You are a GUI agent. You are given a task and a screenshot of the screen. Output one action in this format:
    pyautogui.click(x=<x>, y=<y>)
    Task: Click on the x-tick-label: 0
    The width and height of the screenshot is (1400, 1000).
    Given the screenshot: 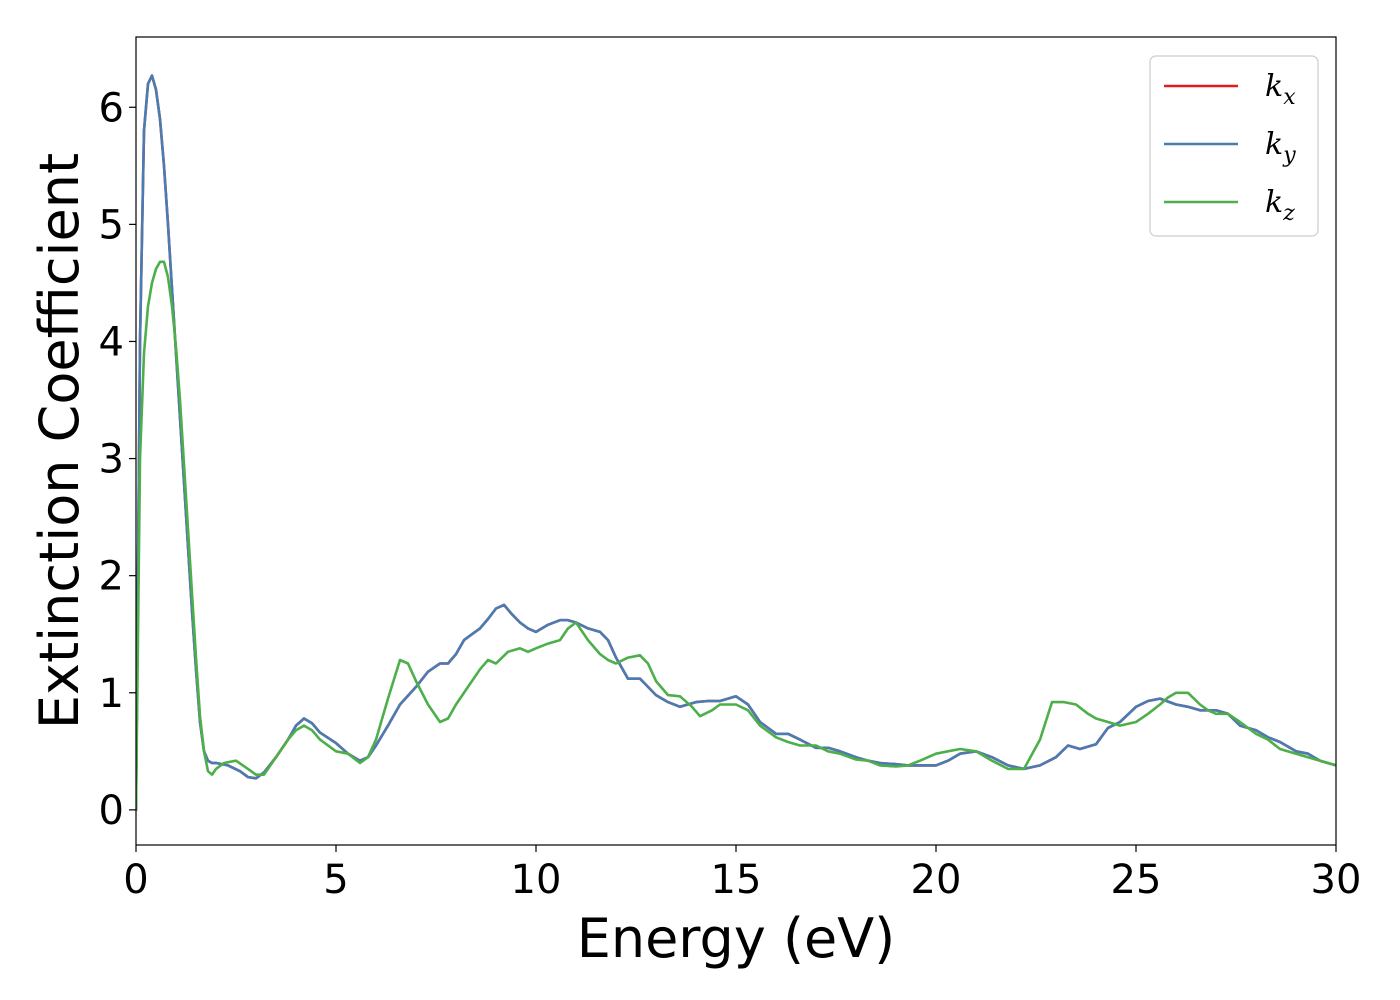 What is the action you would take?
    pyautogui.click(x=135, y=880)
    